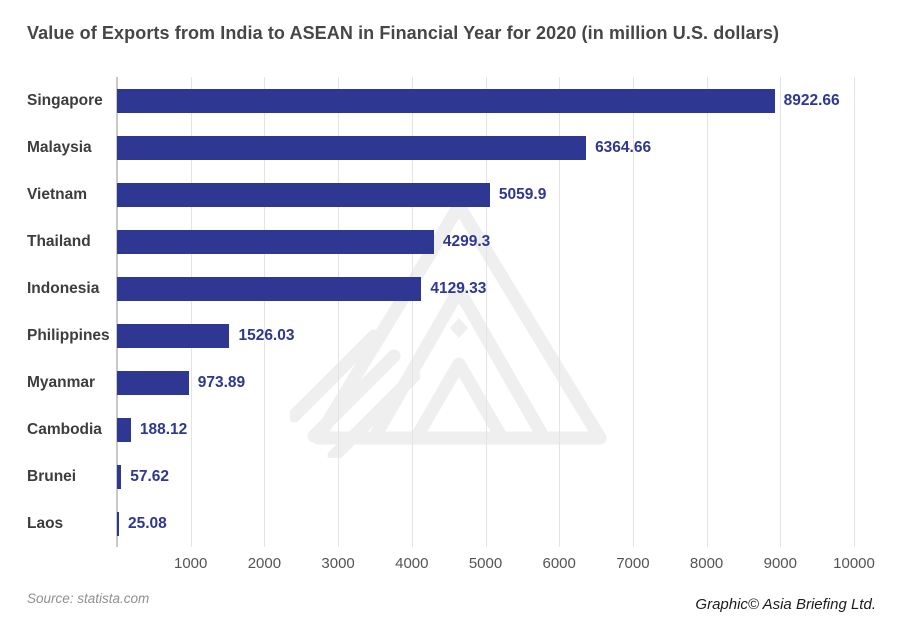 The image size is (900, 635). I want to click on bar-row: Philippines 1526.03, so click(440, 335).